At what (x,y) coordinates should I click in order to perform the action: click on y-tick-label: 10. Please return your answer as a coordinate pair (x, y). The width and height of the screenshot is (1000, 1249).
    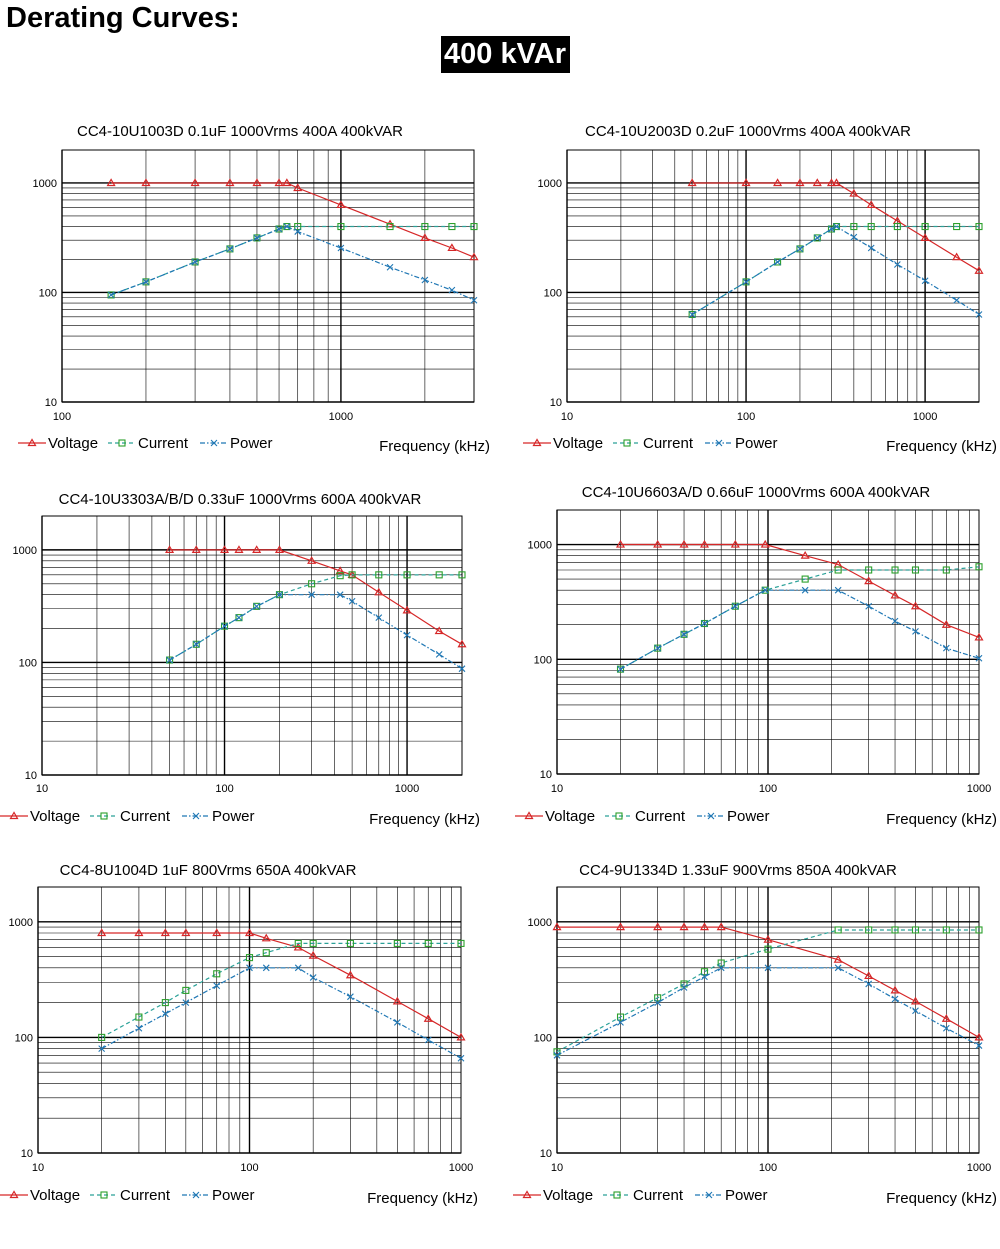
    Looking at the image, I should click on (31, 776).